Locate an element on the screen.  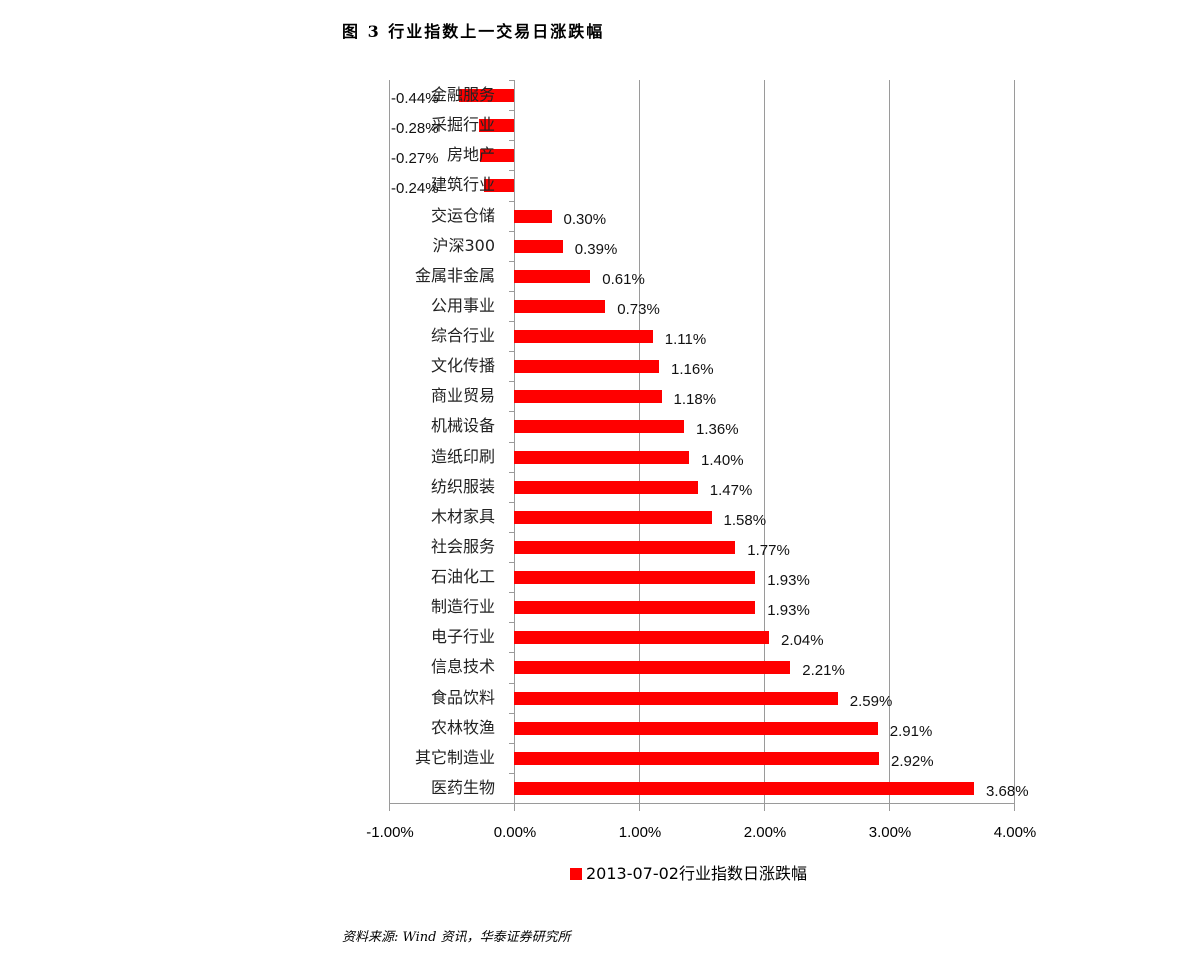
figure-title: 图 3 行业指数上一交易日涨跌幅 is located at coordinates (473, 31).